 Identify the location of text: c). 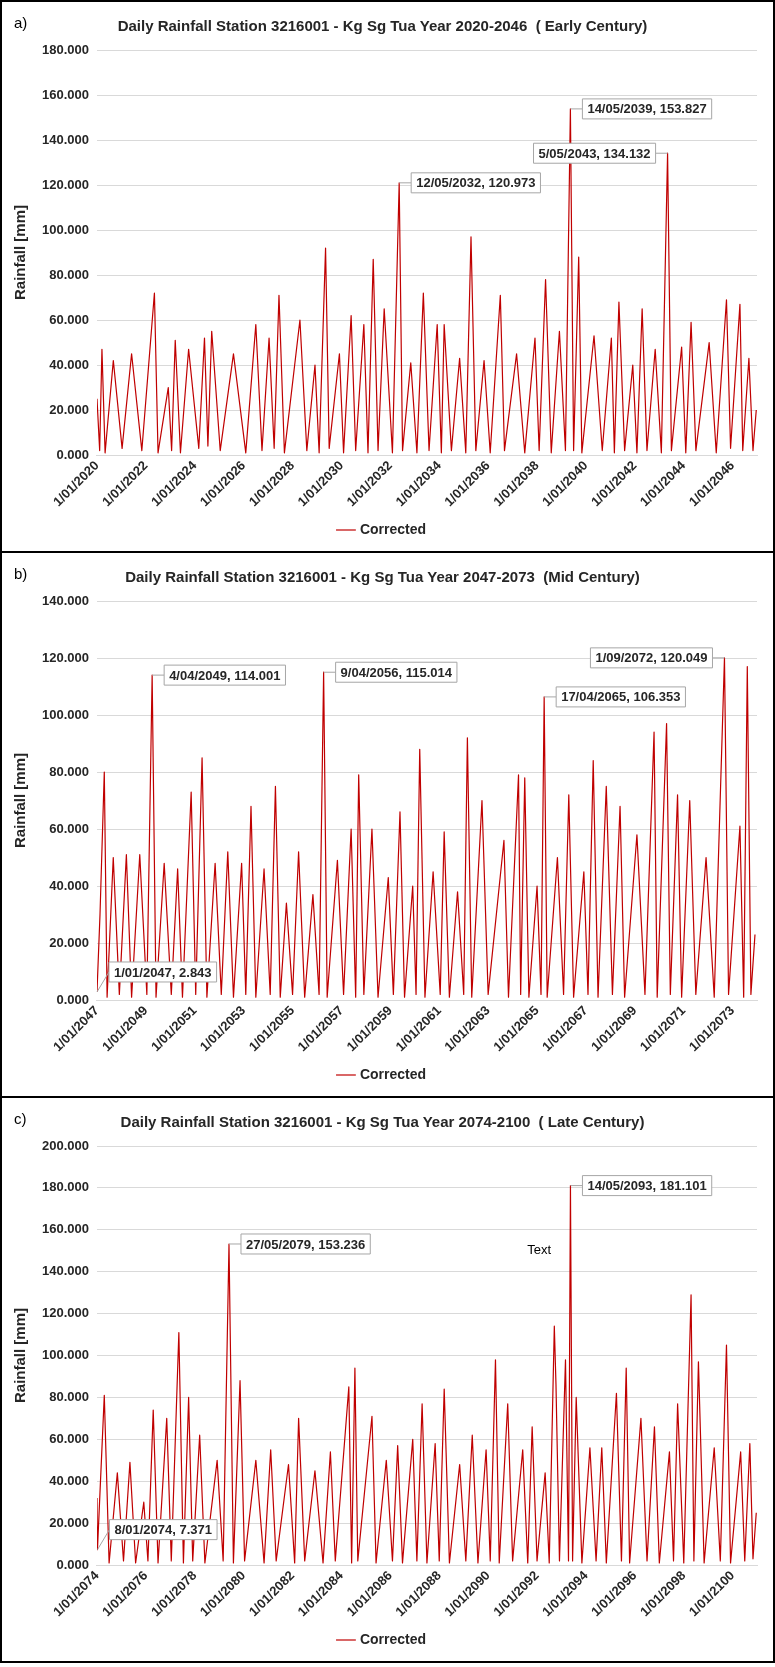
(20, 1119).